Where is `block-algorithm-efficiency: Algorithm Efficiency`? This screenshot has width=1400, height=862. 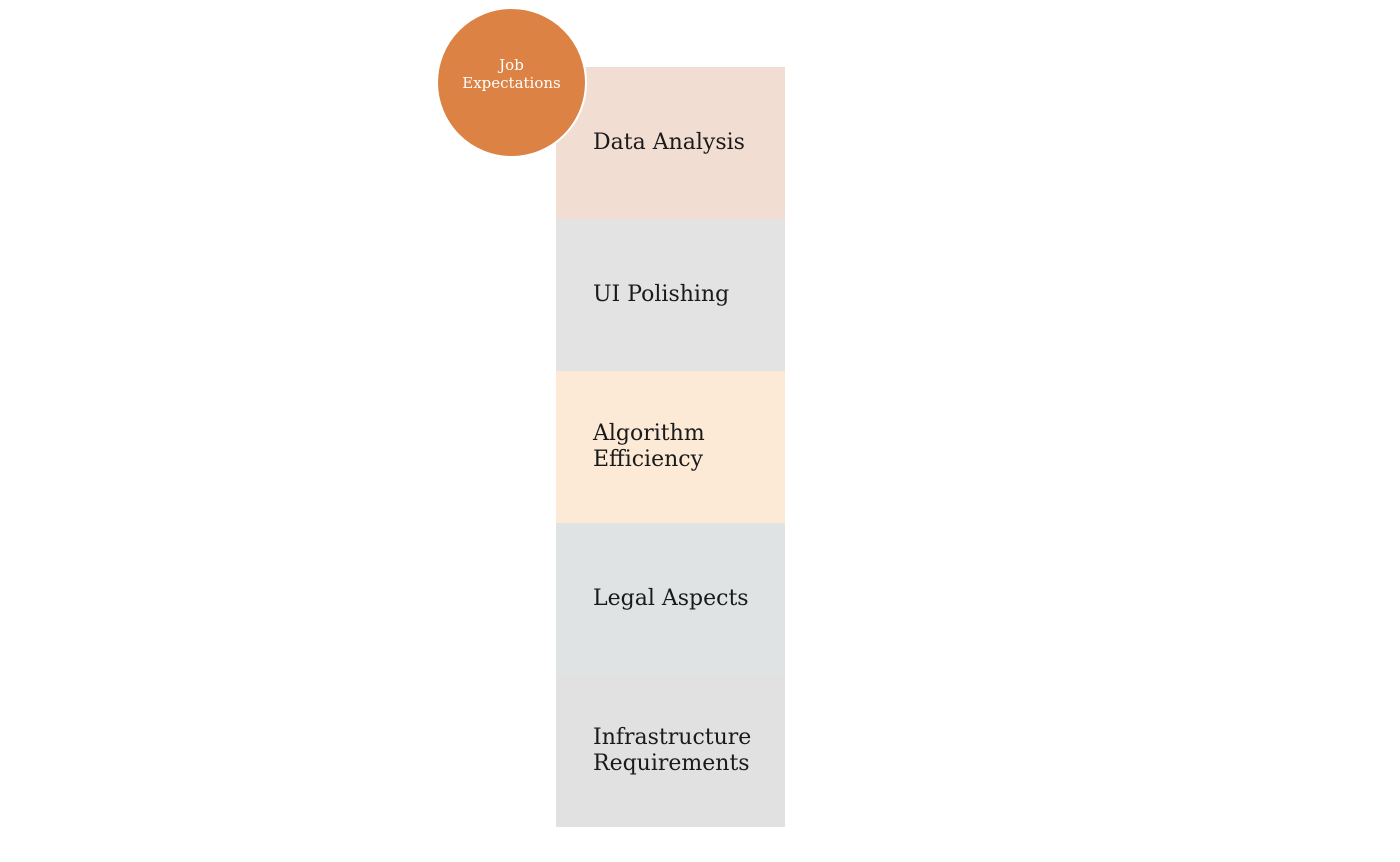
block-algorithm-efficiency: Algorithm Efficiency is located at coordinates (670, 447).